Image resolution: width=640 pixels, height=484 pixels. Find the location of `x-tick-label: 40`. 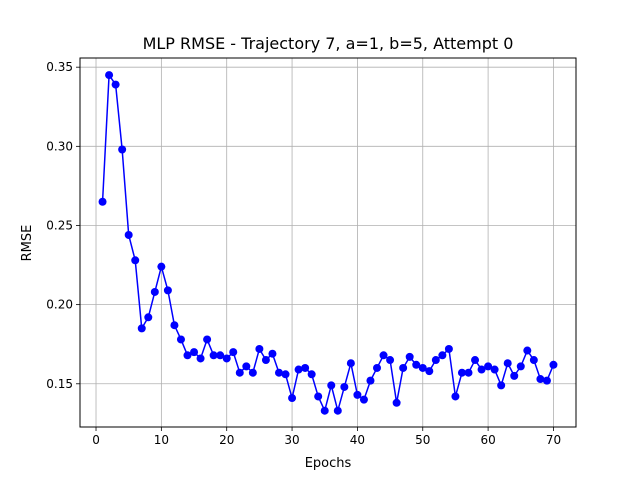

x-tick-label: 40 is located at coordinates (357, 440).